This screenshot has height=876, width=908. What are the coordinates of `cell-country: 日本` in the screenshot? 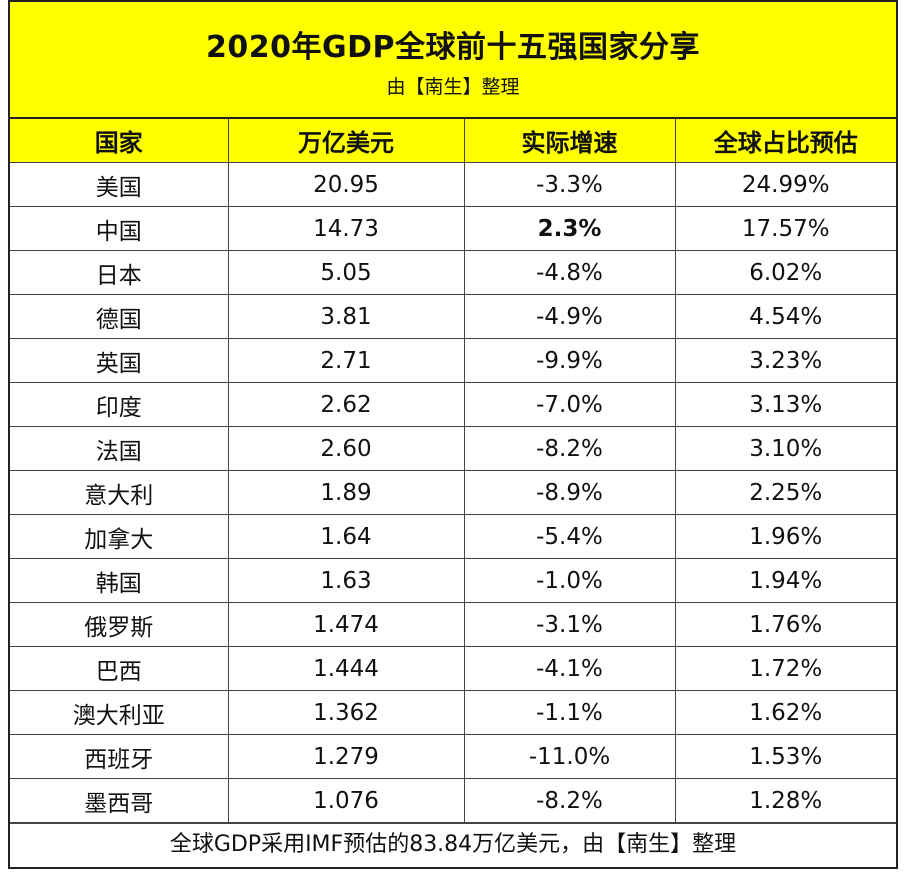 It's located at (119, 272).